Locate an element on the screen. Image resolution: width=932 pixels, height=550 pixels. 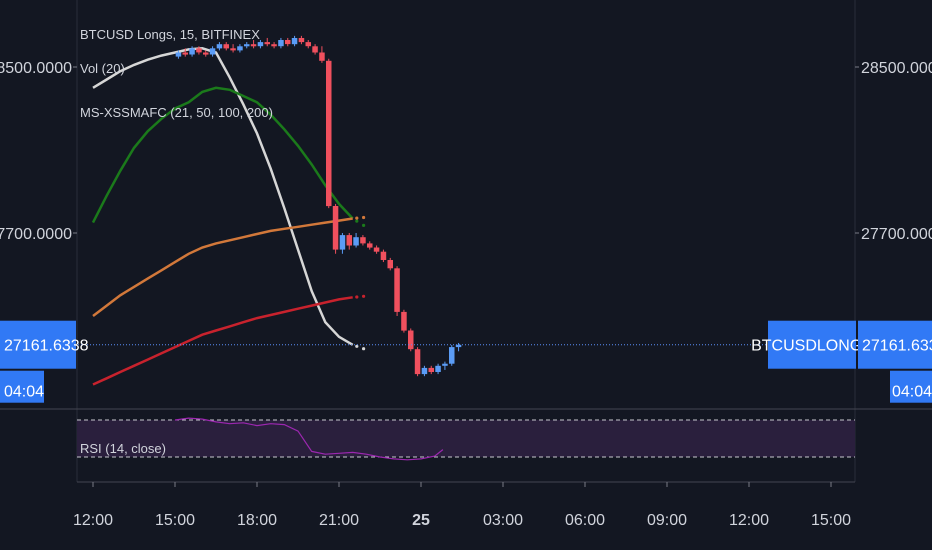
legend-volume: Vol (20) is located at coordinates (102, 68).